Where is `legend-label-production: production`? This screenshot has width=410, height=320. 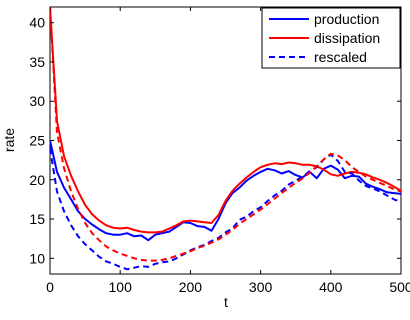 legend-label-production: production is located at coordinates (346, 19).